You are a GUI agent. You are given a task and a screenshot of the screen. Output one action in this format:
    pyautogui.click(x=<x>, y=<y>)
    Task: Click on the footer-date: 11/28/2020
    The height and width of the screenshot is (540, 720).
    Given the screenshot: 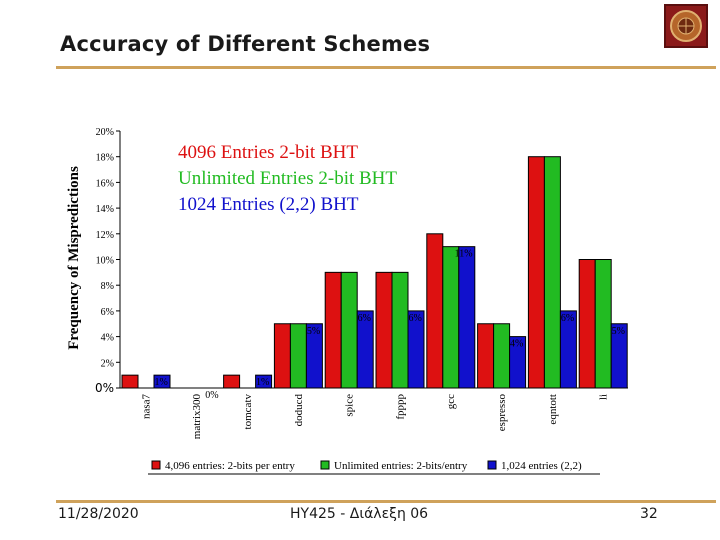 What is the action you would take?
    pyautogui.click(x=98, y=514)
    